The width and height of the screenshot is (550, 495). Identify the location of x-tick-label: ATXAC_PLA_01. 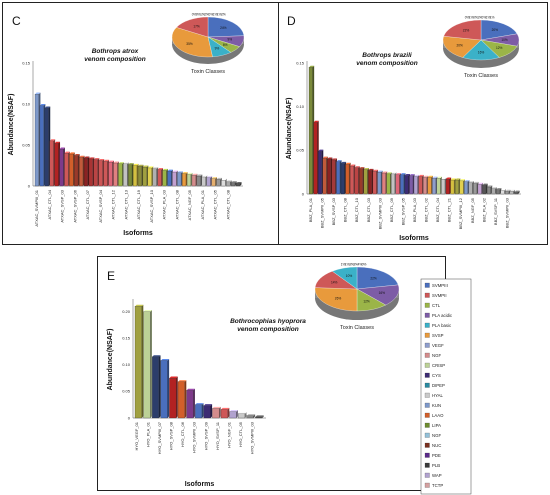
(202, 204).